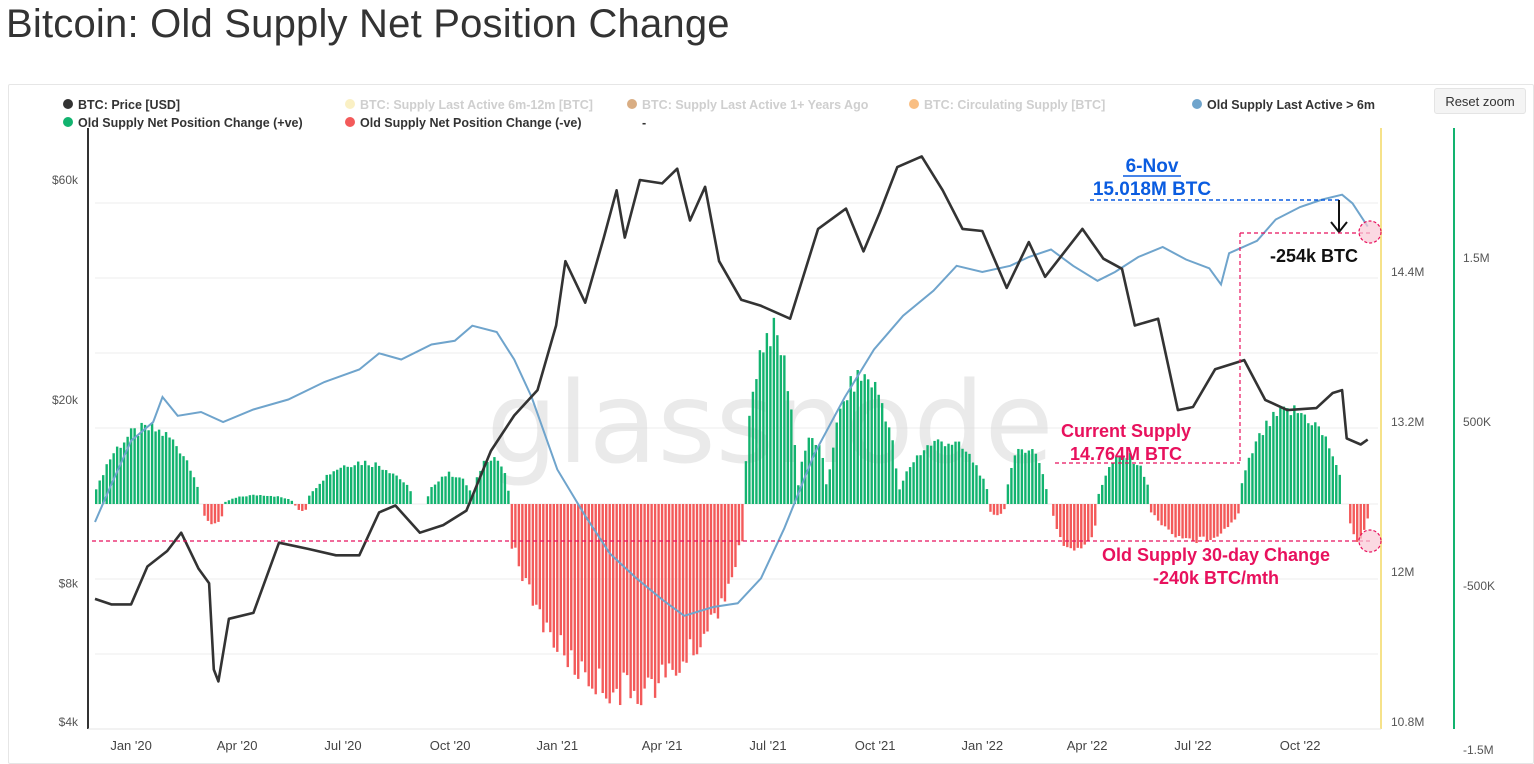 The height and width of the screenshot is (764, 1534). Describe the element at coordinates (68, 122) in the screenshot. I see `legend-dot-positive` at that location.